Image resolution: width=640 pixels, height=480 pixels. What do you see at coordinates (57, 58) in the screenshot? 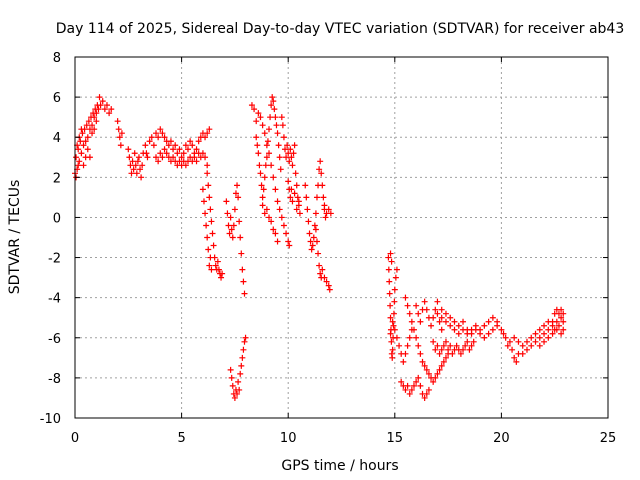
I see `y-tick-label: 8` at bounding box center [57, 58].